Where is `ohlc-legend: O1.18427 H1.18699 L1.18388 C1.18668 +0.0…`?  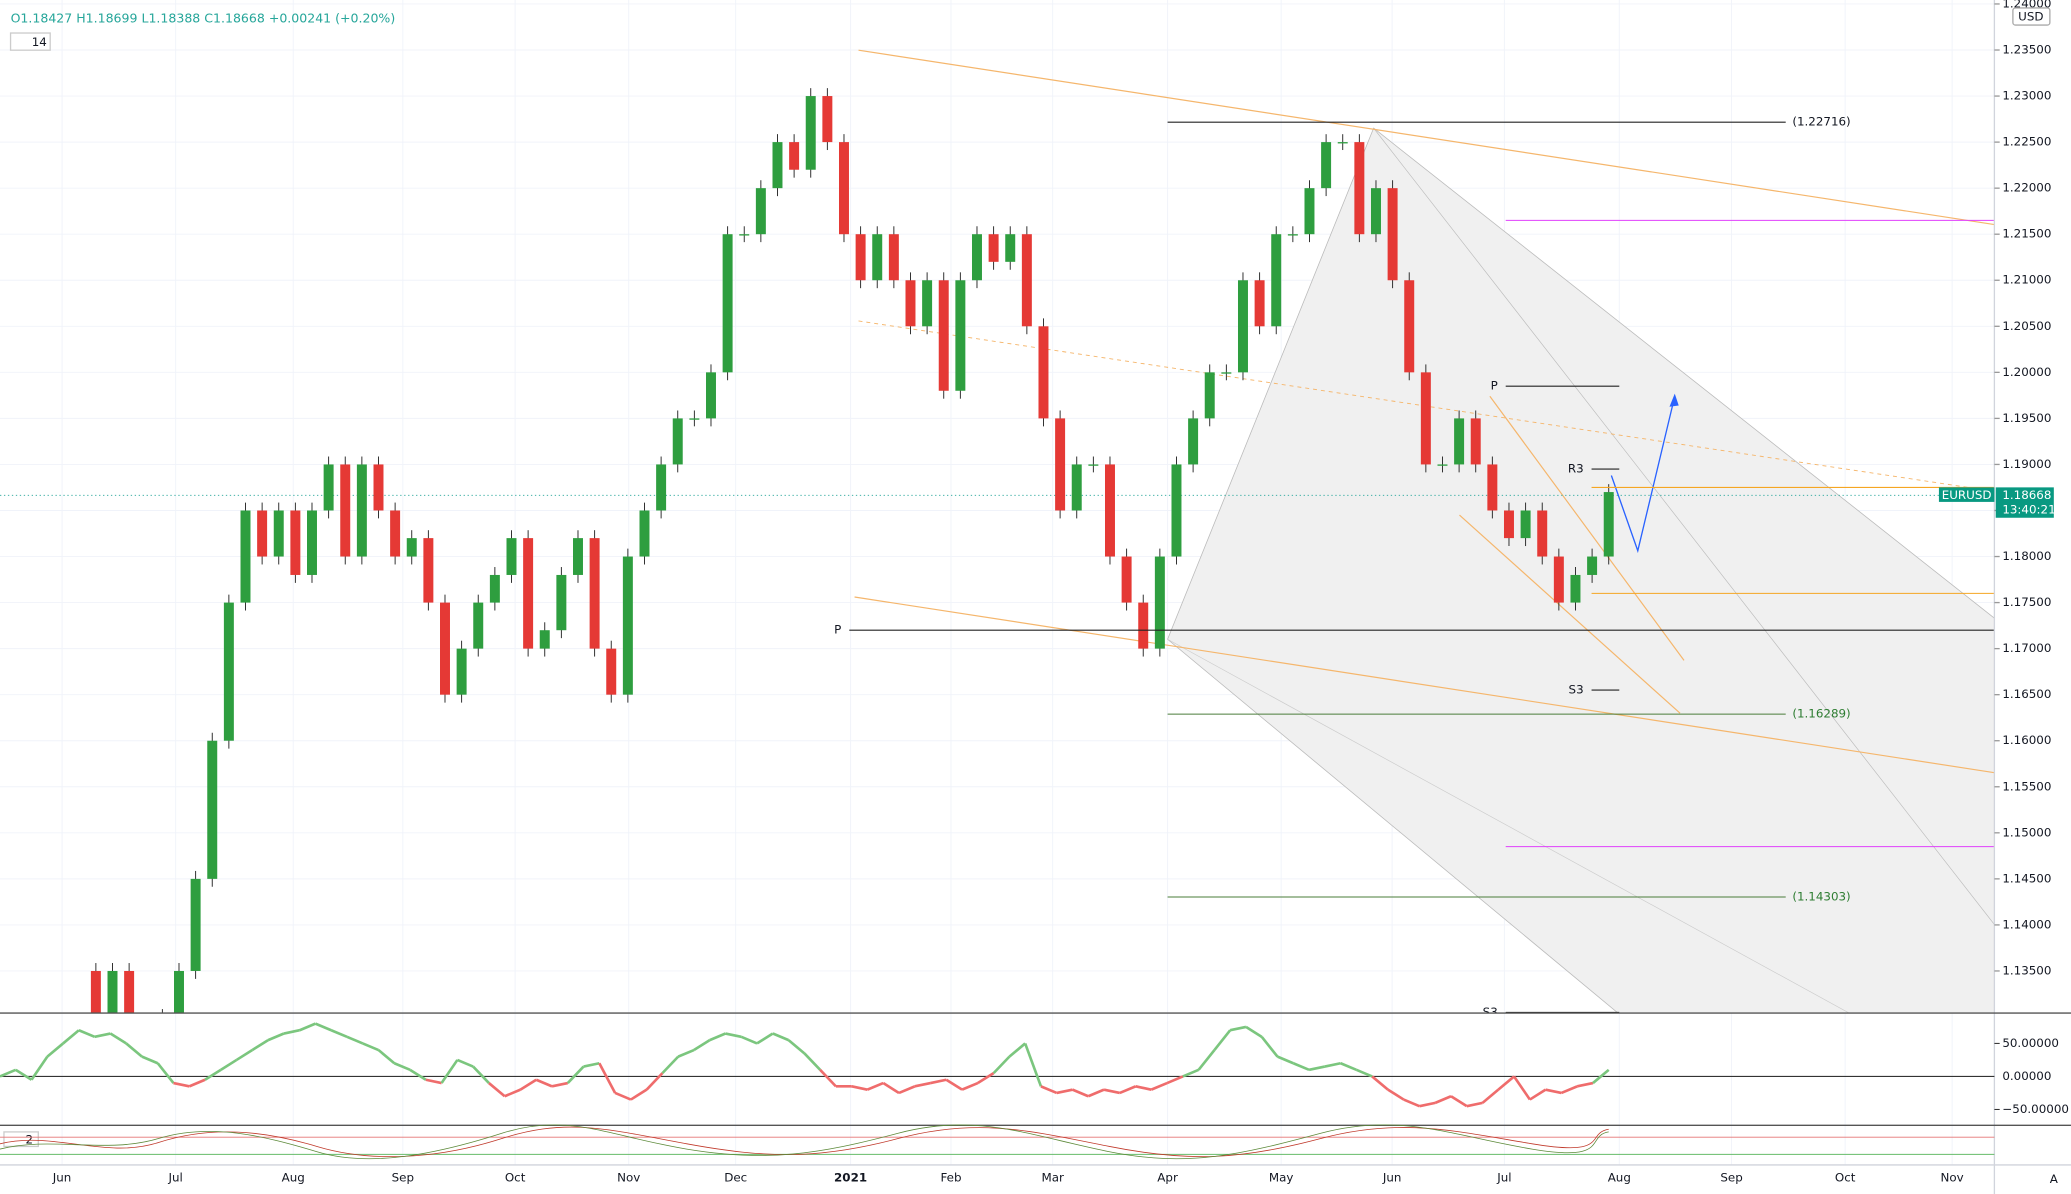
ohlc-legend: O1.18427 H1.18699 L1.18388 C1.18668 +0.0… is located at coordinates (203, 17).